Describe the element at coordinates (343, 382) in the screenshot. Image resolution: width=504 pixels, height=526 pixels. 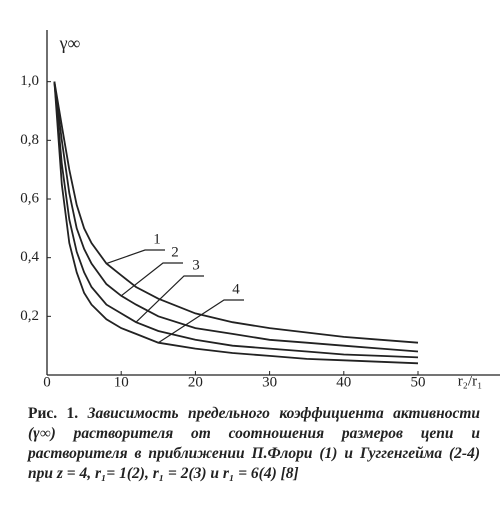
I see `x-tick-label: 40` at that location.